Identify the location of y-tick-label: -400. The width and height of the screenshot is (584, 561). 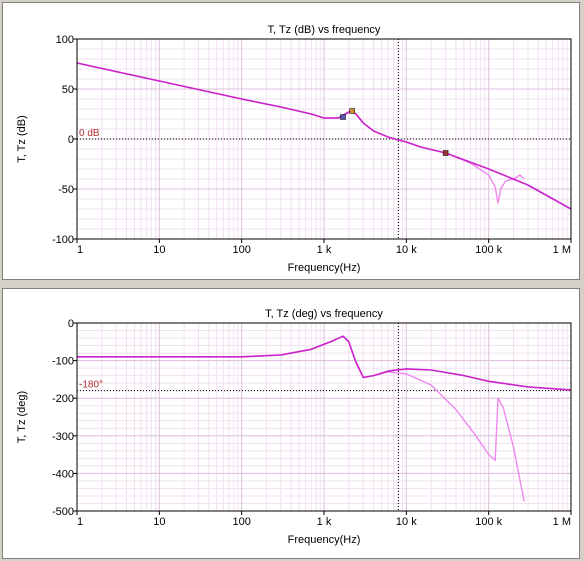
(63, 474).